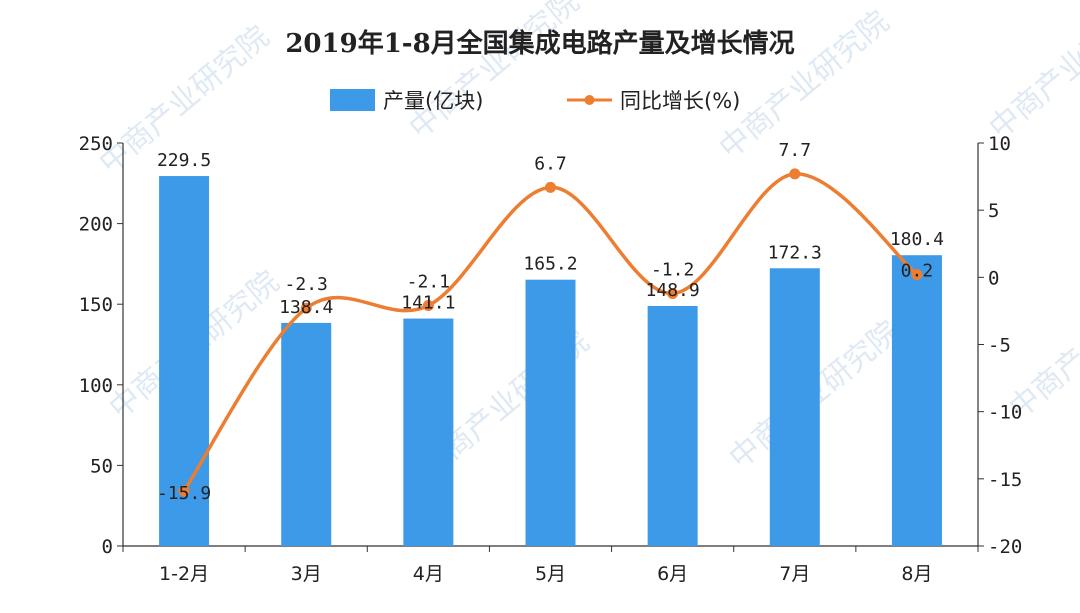 The width and height of the screenshot is (1080, 613). Describe the element at coordinates (1005, 480) in the screenshot. I see `right-tick-label: -15` at that location.